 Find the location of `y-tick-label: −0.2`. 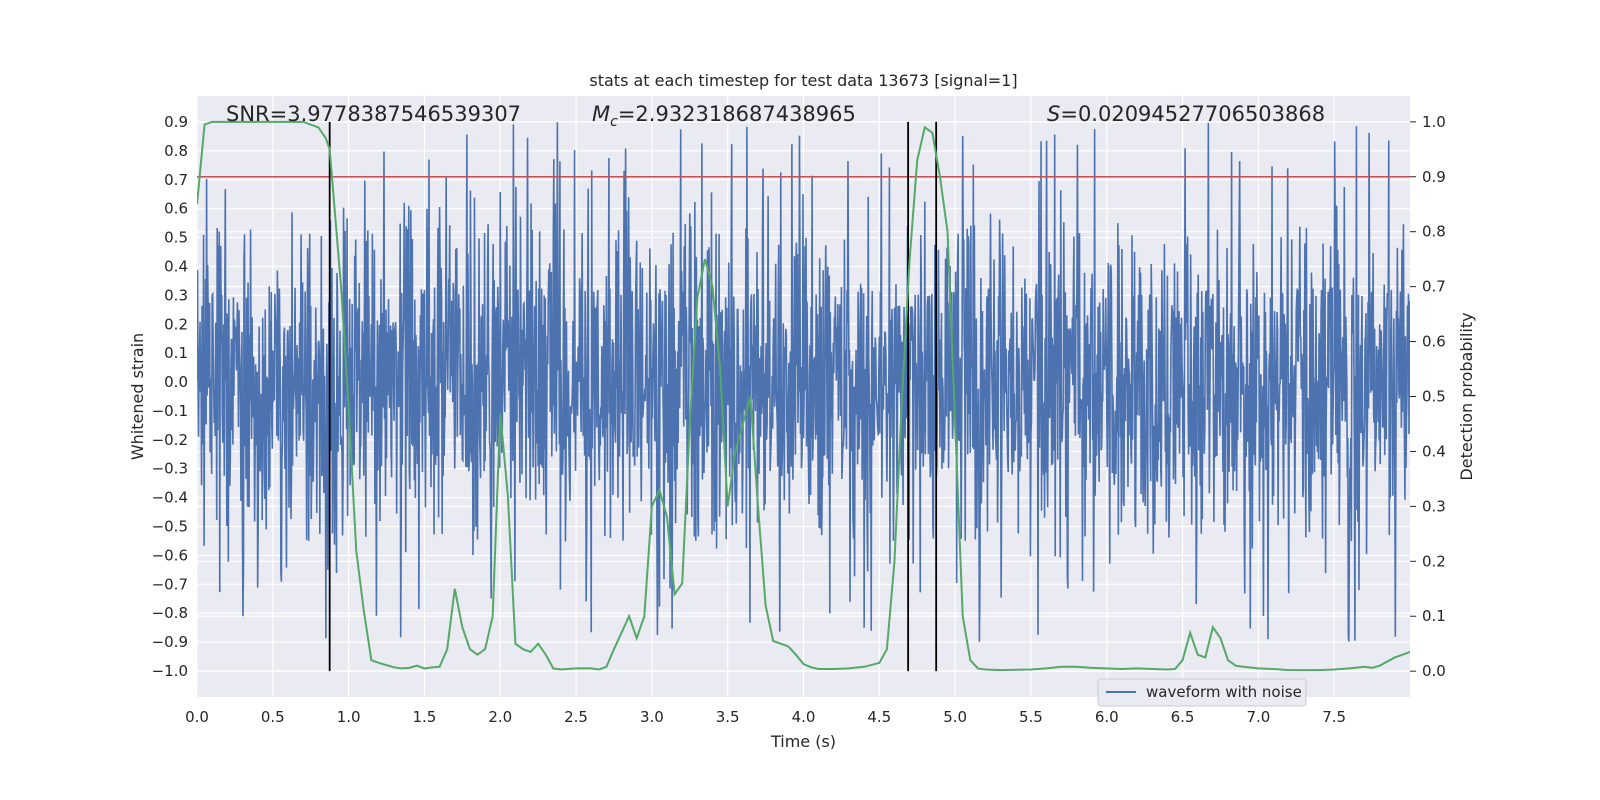

y-tick-label: −0.2 is located at coordinates (170, 440).